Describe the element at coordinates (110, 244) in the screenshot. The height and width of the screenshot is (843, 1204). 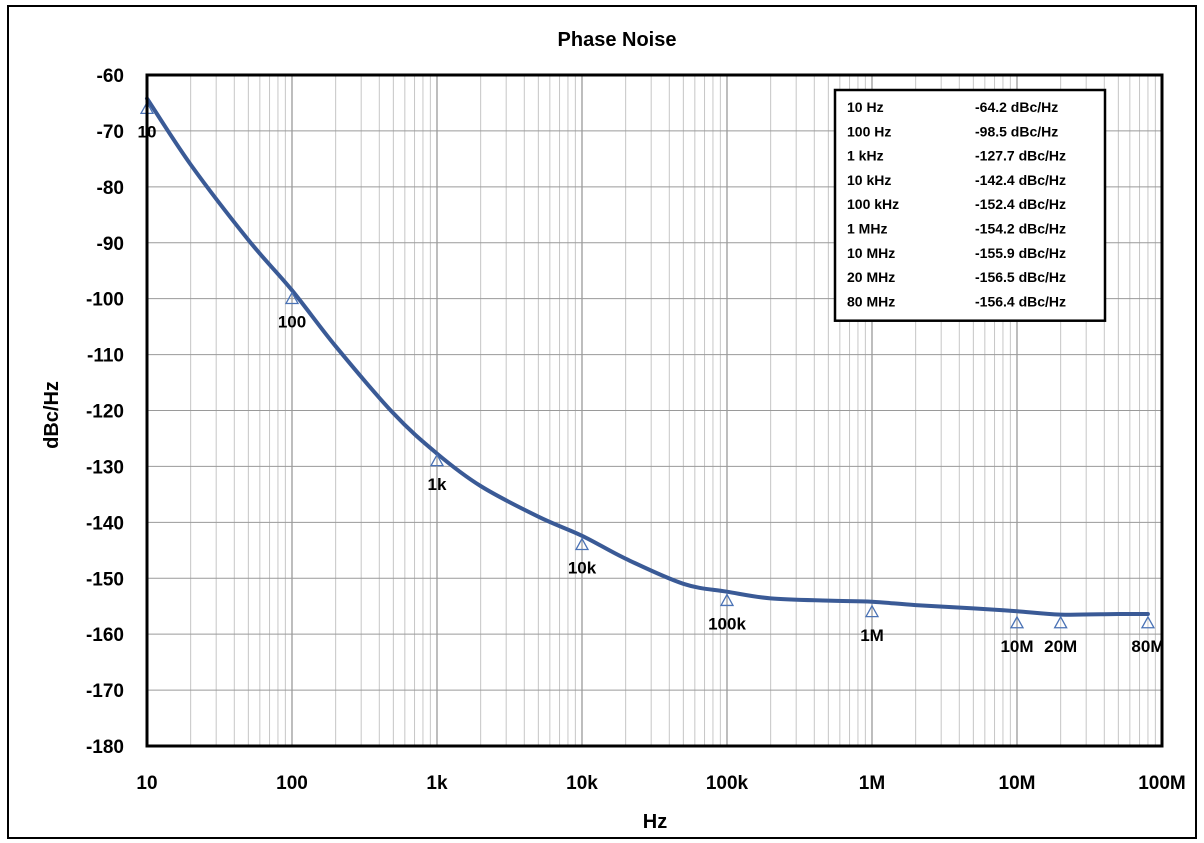
I see `y-tick-label: -90` at that location.